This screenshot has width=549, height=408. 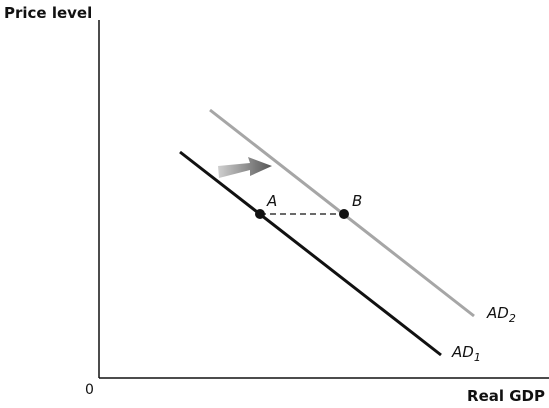 I want to click on point-label: B, so click(x=357, y=201).